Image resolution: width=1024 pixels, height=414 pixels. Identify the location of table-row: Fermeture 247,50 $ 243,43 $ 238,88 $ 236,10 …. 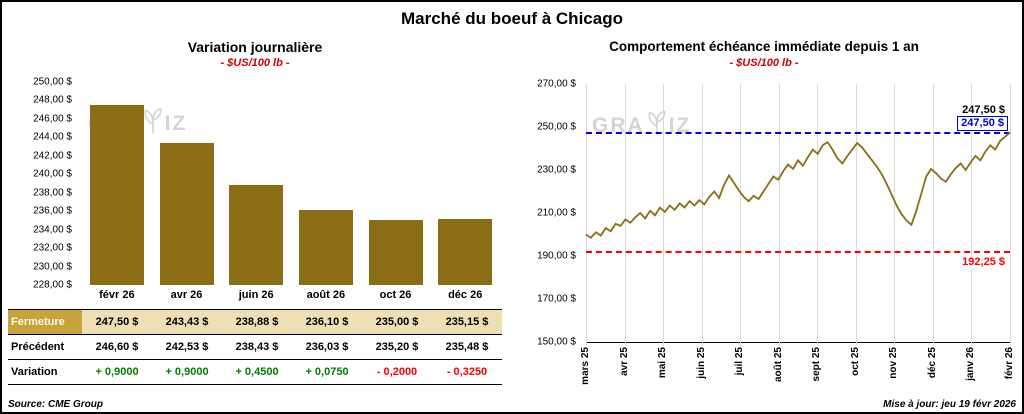
(255, 322).